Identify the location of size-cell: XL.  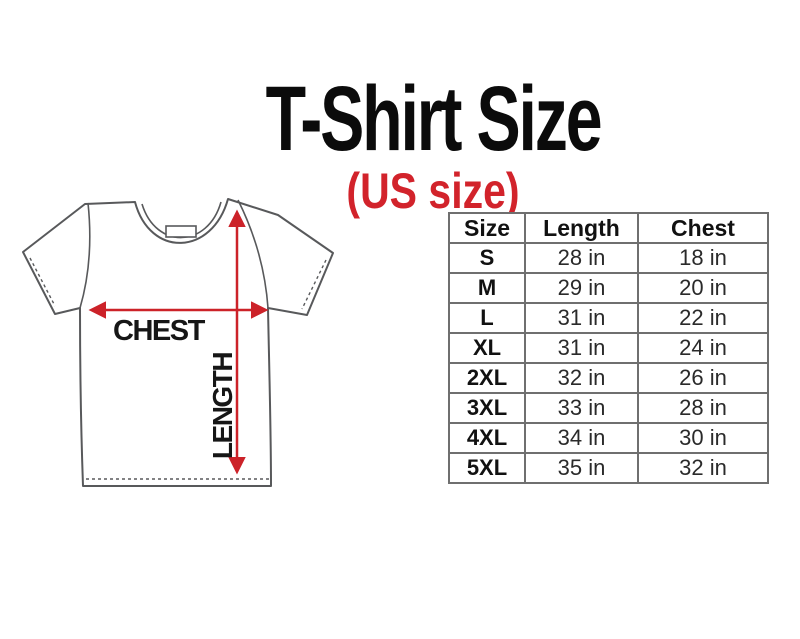
(487, 348).